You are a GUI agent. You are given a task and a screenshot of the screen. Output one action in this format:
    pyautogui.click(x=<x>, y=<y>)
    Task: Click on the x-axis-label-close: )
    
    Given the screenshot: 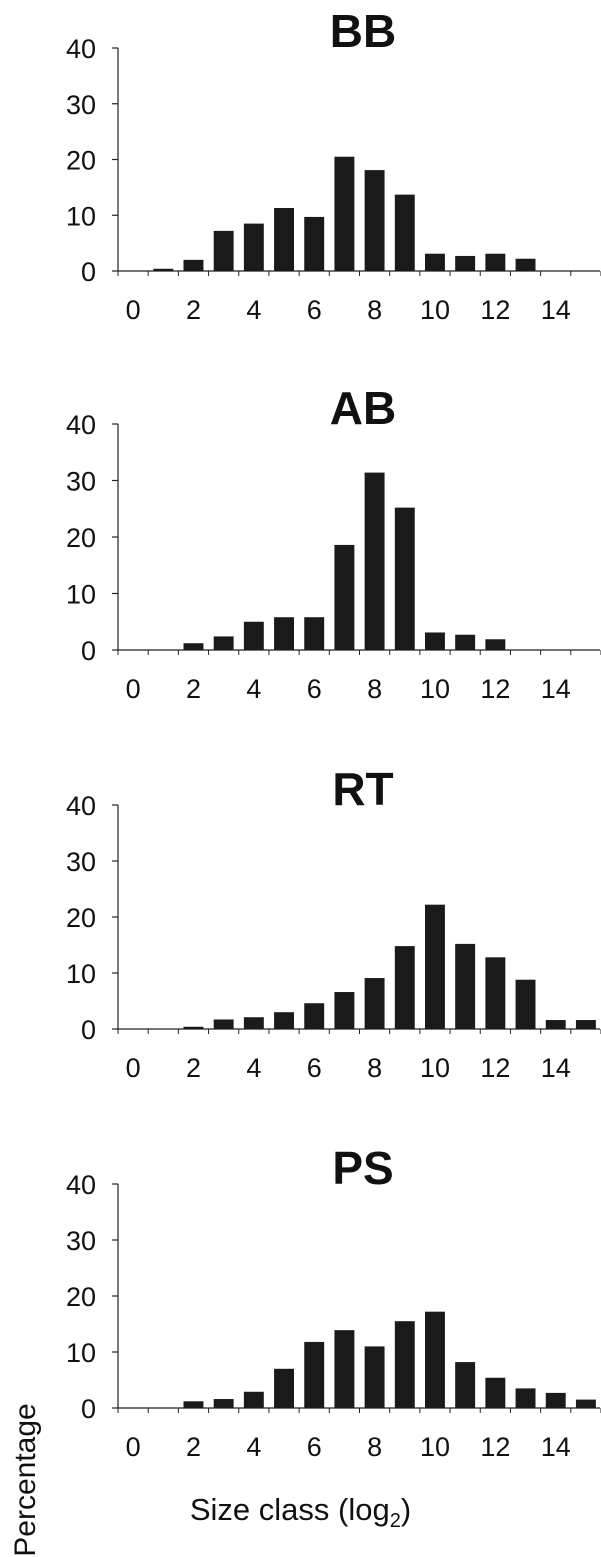 What is the action you would take?
    pyautogui.click(x=406, y=1509)
    